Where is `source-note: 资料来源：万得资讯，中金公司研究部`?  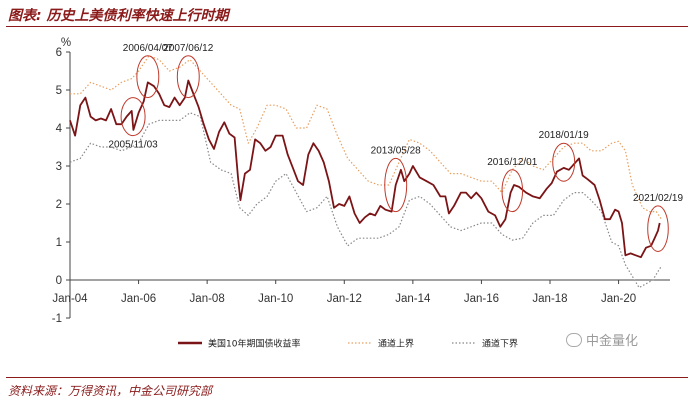 source-note: 资料来源：万得资讯，中金公司研究部 is located at coordinates (110, 391).